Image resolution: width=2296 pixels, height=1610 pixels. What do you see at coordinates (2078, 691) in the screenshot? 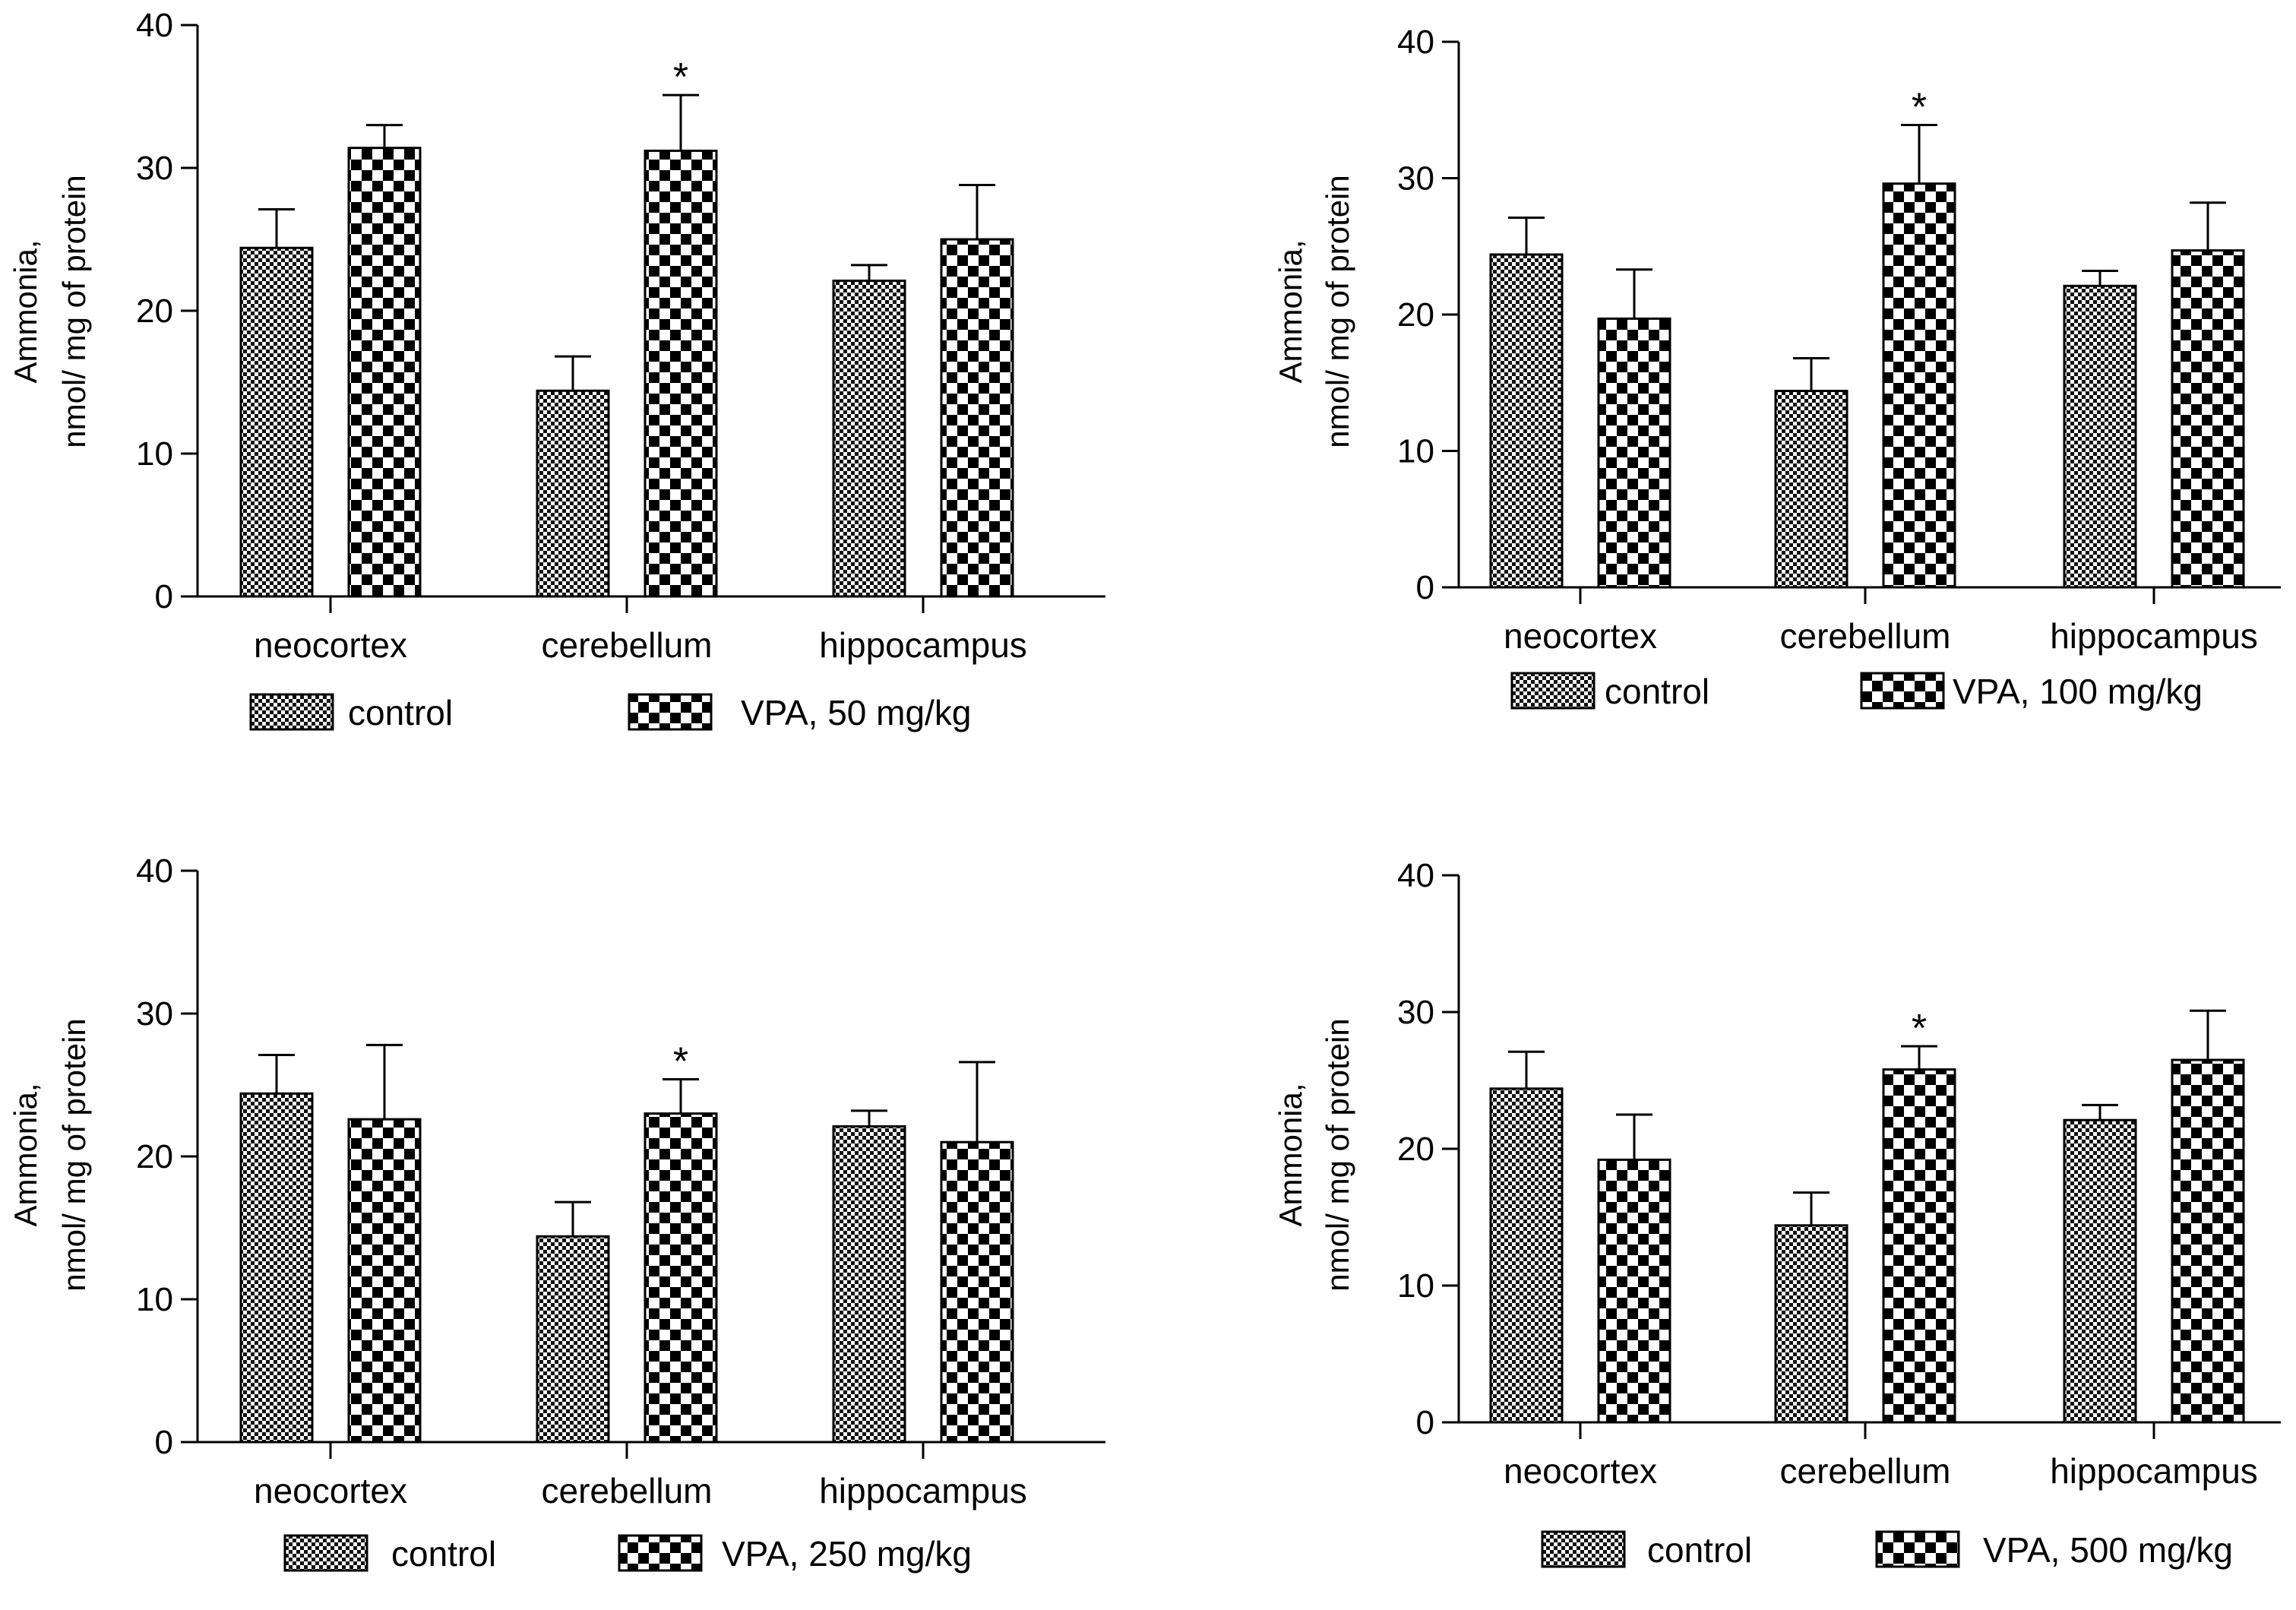
I see `legend-label-vpa: VPA, 100 mg/kg` at bounding box center [2078, 691].